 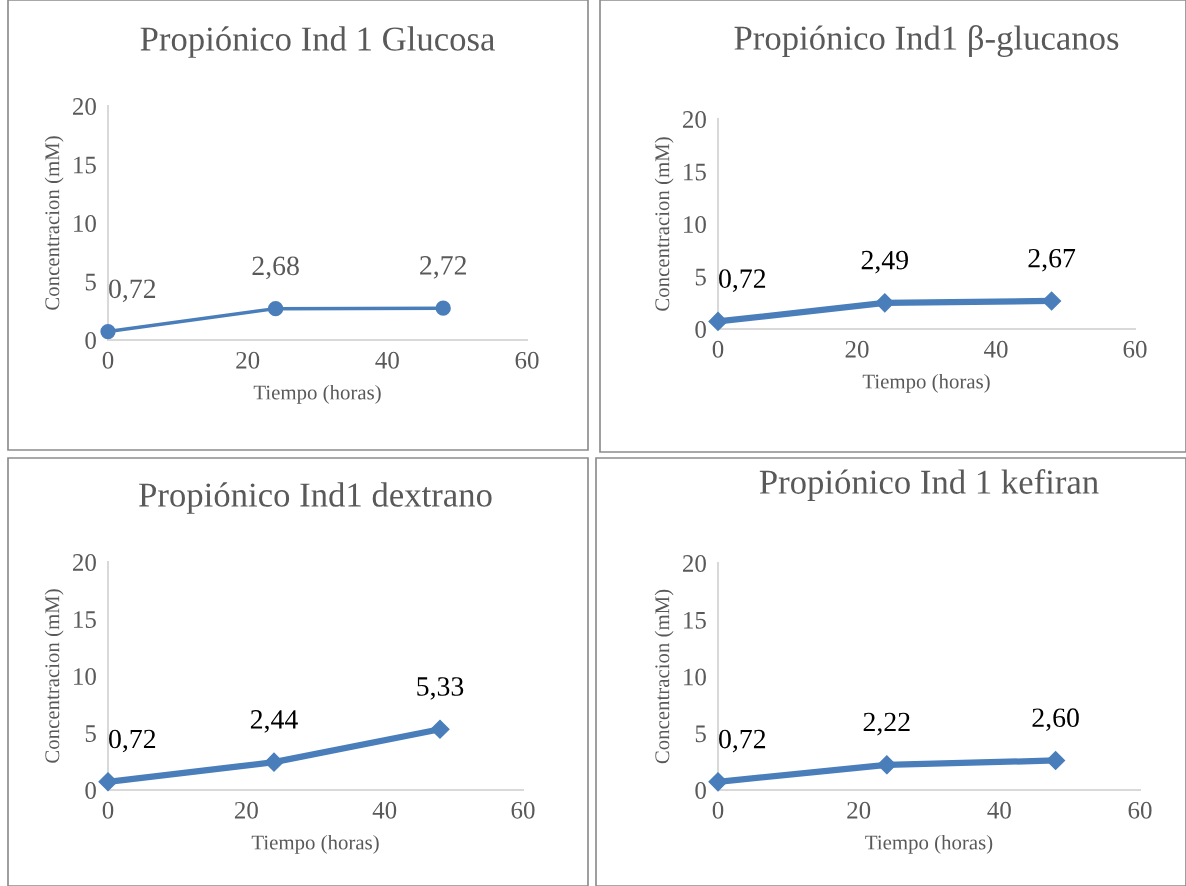 What do you see at coordinates (274, 721) in the screenshot?
I see `data-label: 2,44` at bounding box center [274, 721].